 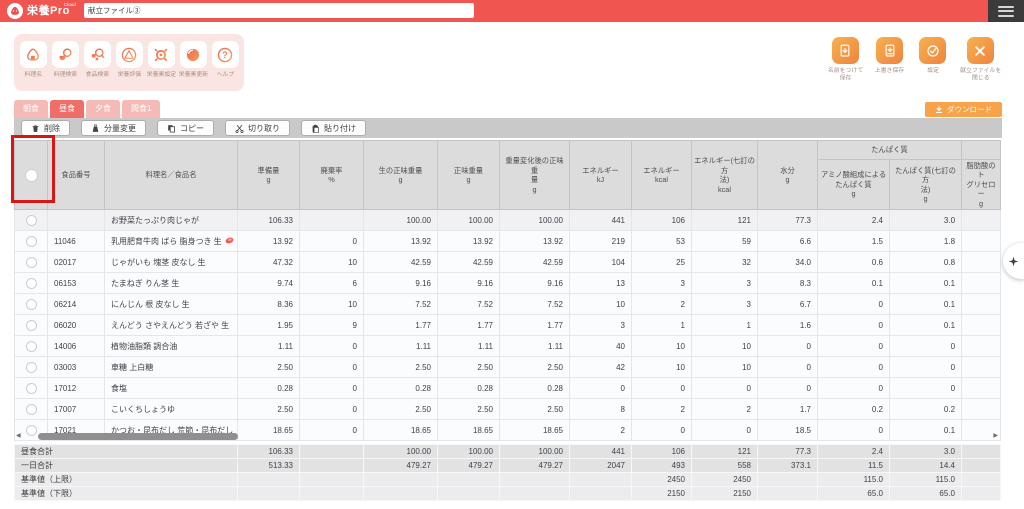 I want to click on value-cell: 3, so click(x=661, y=283).